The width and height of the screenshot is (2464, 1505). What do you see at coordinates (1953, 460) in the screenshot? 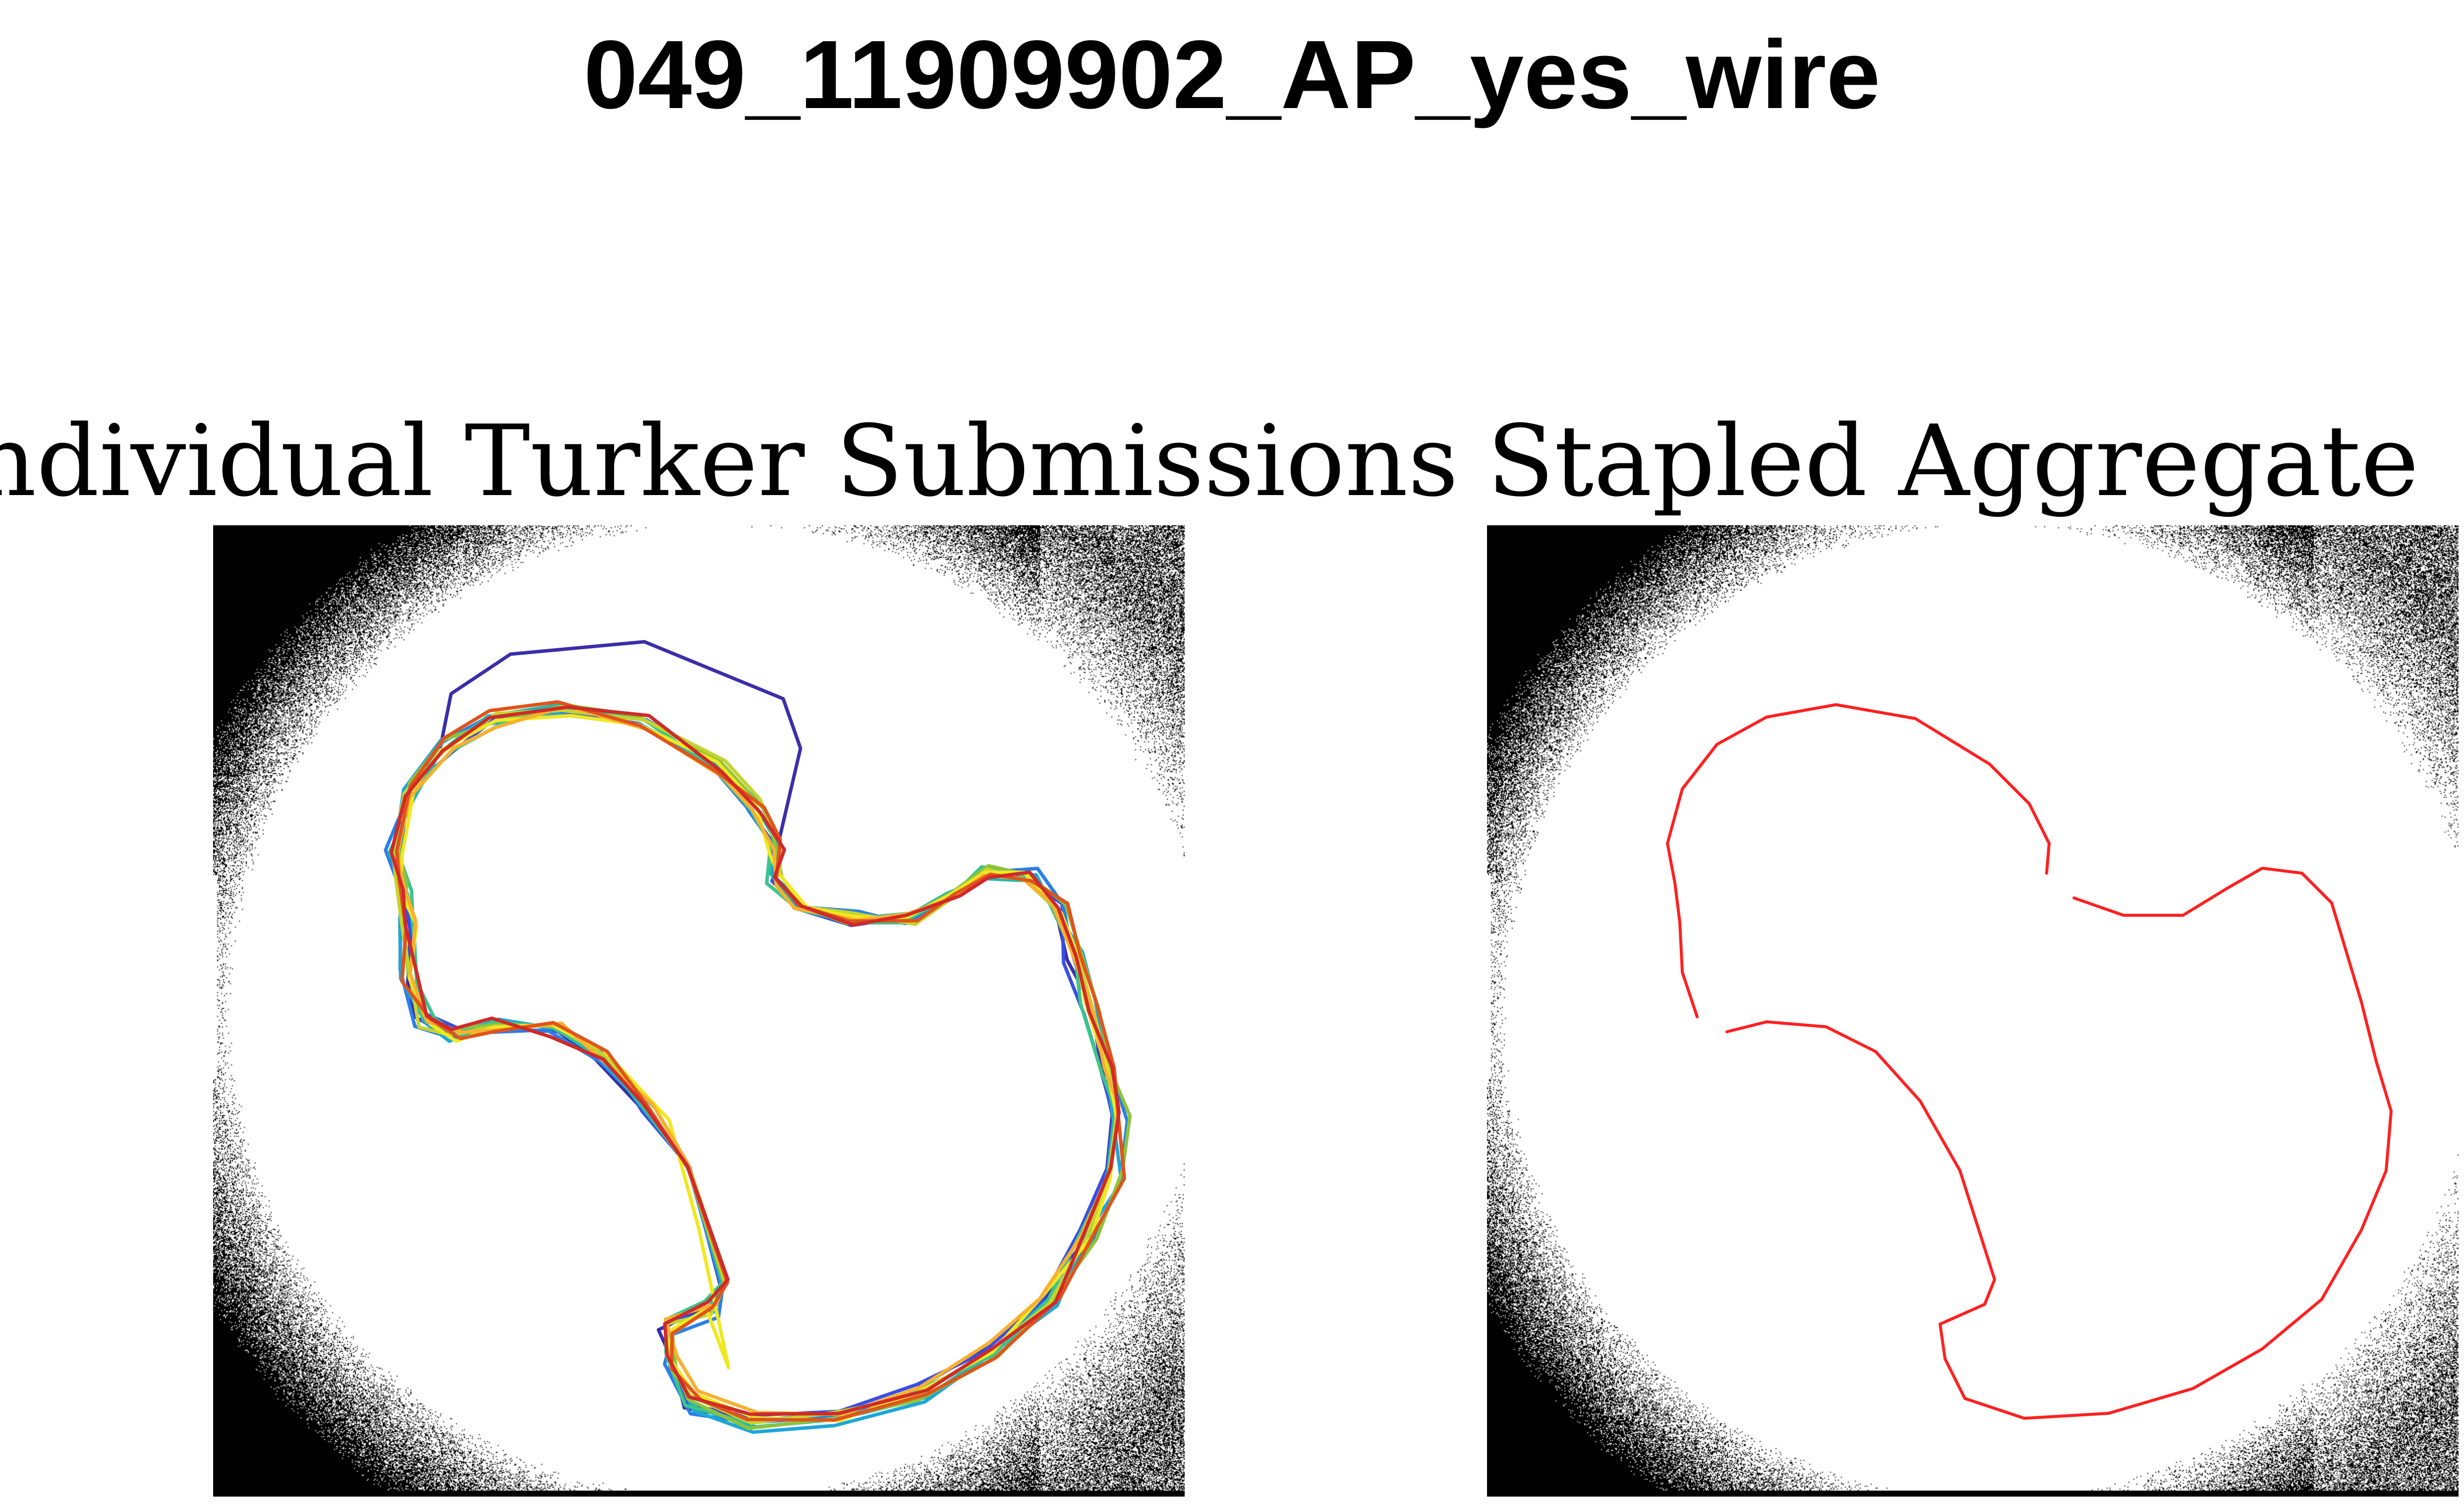
I see `panel-title-aggregate: Stapled Aggregate` at bounding box center [1953, 460].